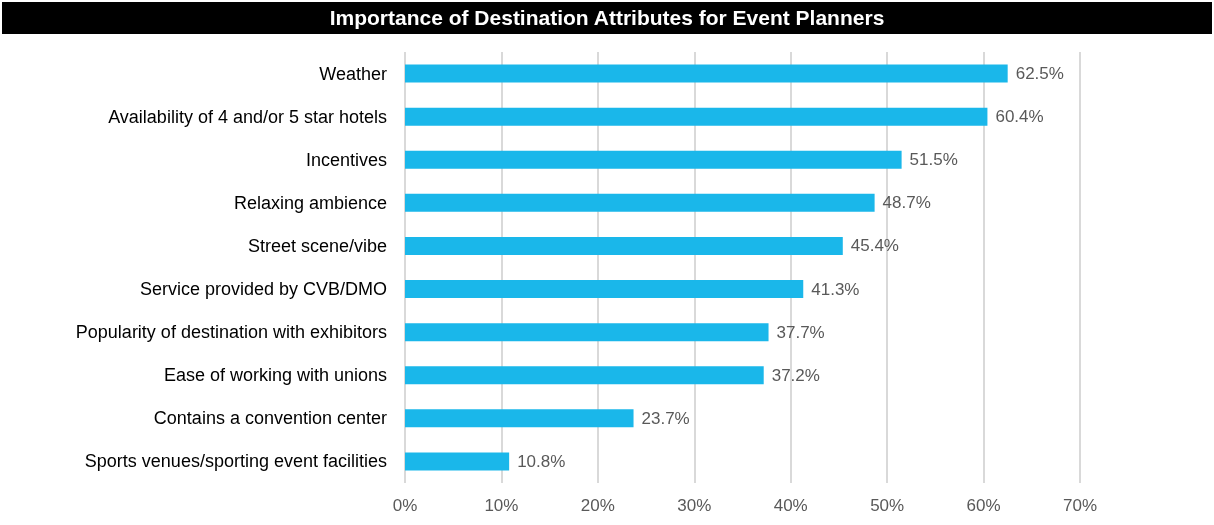 Image resolution: width=1214 pixels, height=525 pixels. I want to click on data-label: 45.4%, so click(874, 246).